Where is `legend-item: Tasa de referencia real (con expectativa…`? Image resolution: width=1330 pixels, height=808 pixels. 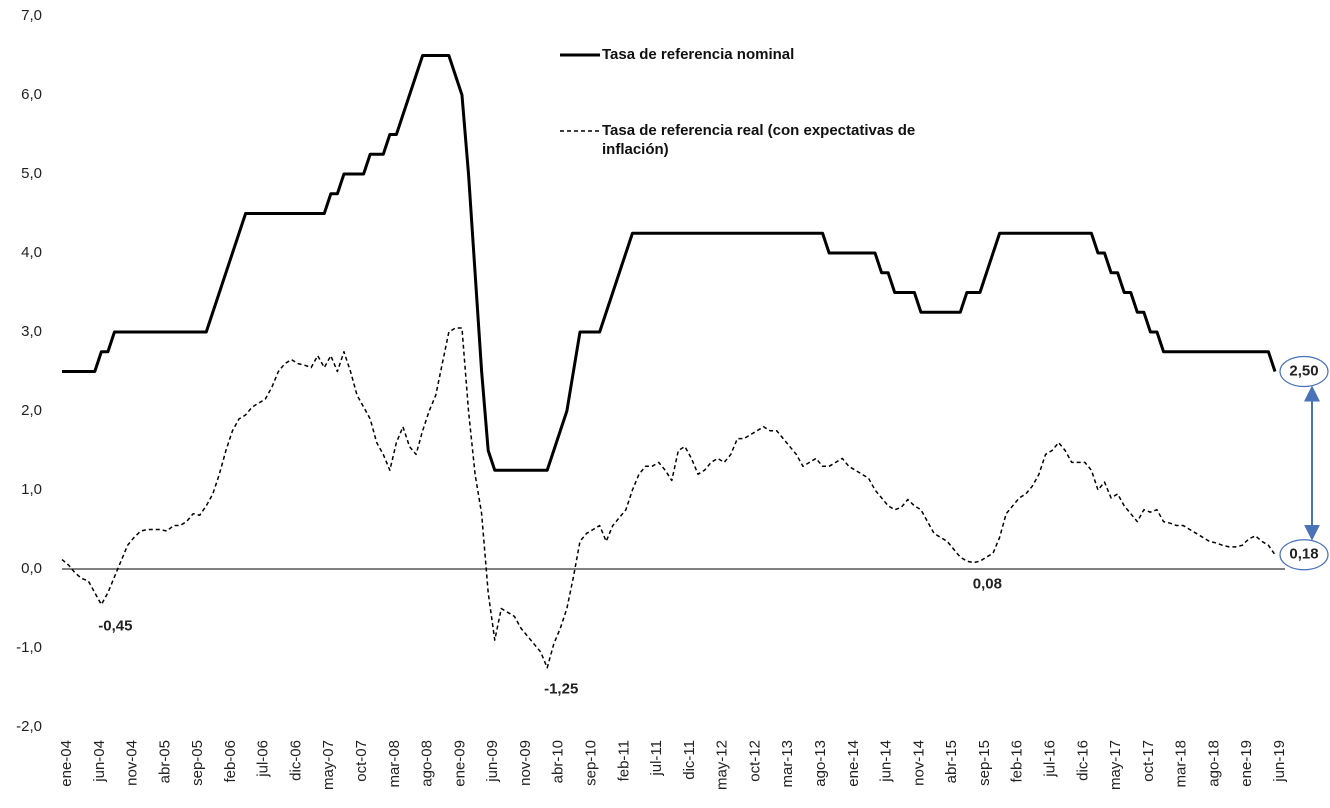 legend-item: Tasa de referencia real (con expectativa… is located at coordinates (771, 140).